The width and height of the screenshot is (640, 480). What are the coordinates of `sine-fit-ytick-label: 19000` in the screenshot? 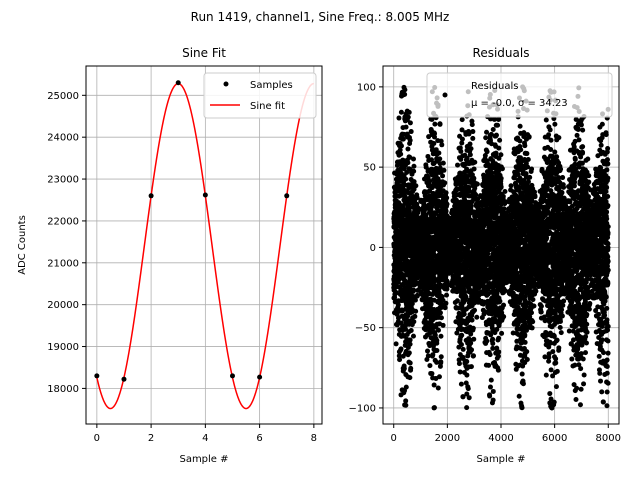 It's located at (63, 347).